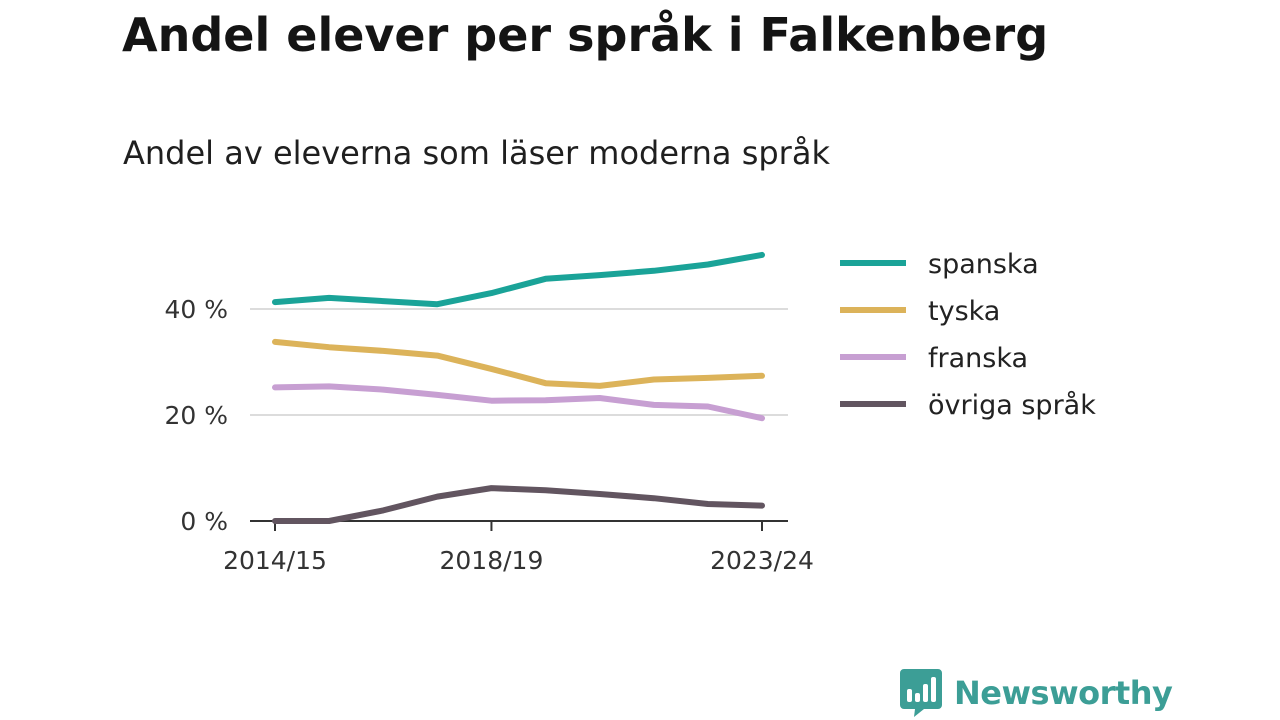  Describe the element at coordinates (964, 311) in the screenshot. I see `legend-label: tyska` at that location.